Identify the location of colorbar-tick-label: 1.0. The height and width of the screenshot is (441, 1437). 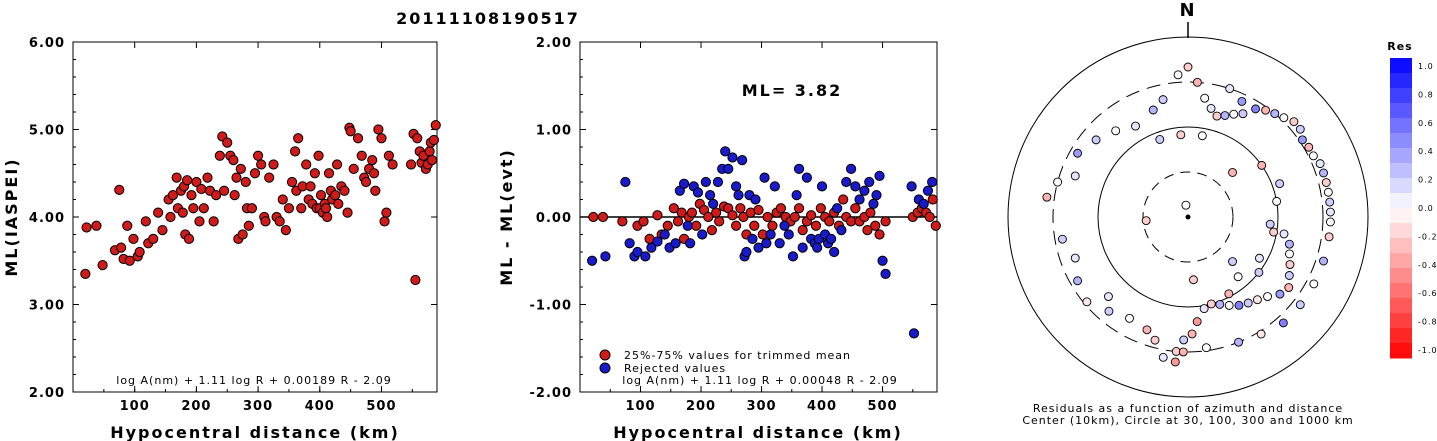
(1426, 66).